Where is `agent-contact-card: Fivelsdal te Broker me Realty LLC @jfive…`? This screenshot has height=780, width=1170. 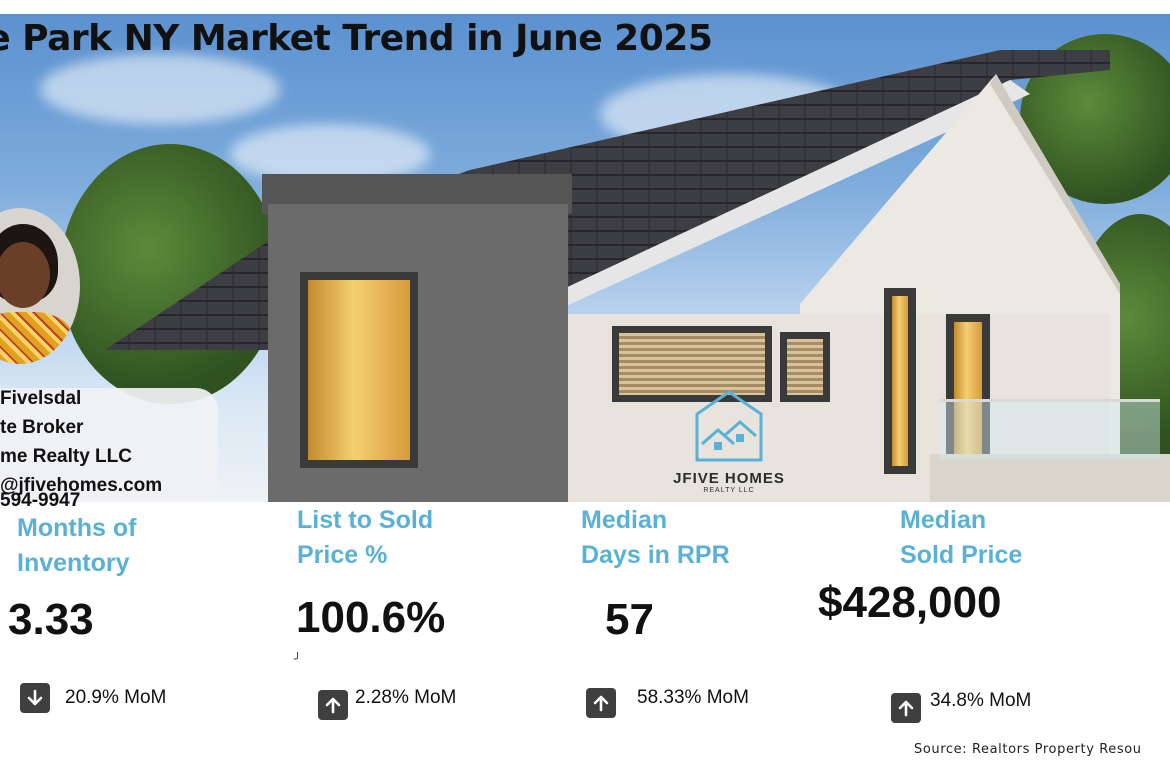
agent-contact-card: Fivelsdal te Broker me Realty LLC @jfive… is located at coordinates (109, 445).